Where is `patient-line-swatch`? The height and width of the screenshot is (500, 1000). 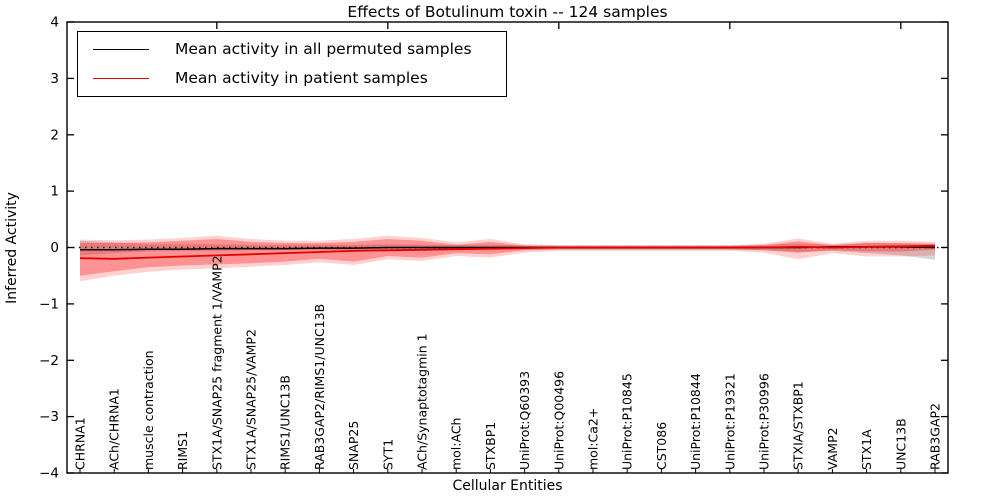 patient-line-swatch is located at coordinates (121, 78).